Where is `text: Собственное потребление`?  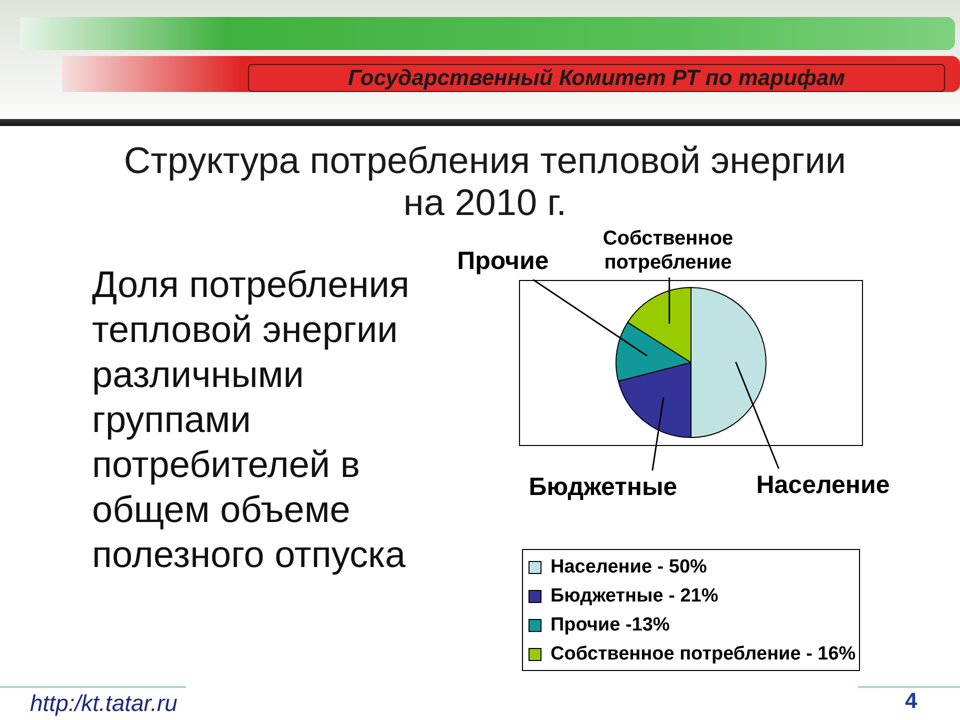
text: Собственное потребление is located at coordinates (668, 251).